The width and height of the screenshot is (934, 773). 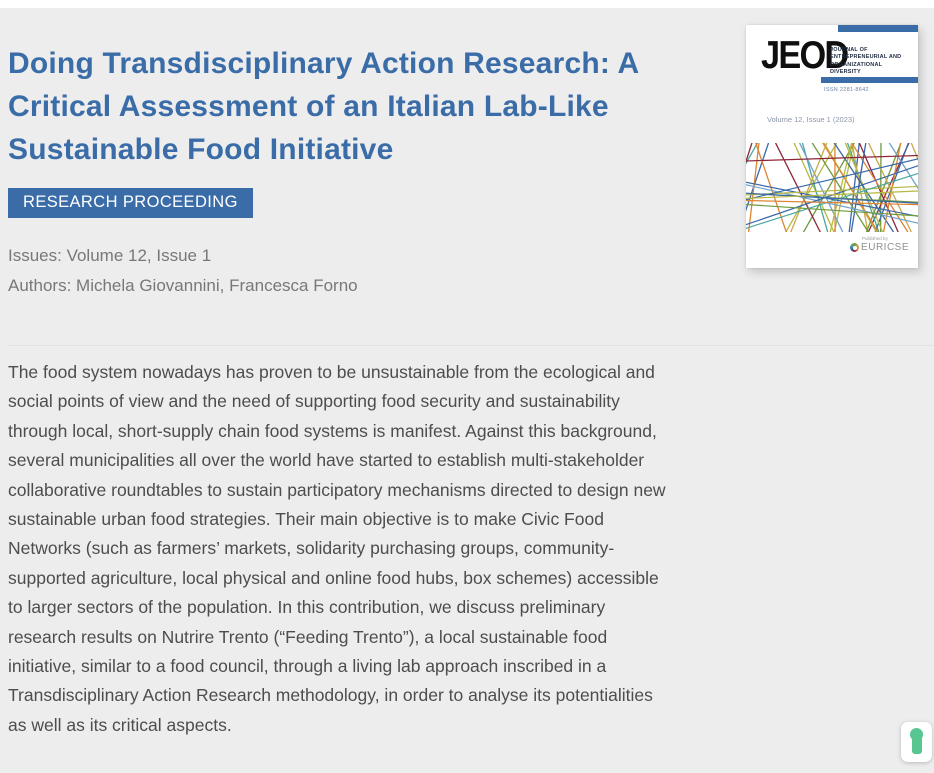 I want to click on issn-text: ISSN 2281-8642, so click(x=846, y=90).